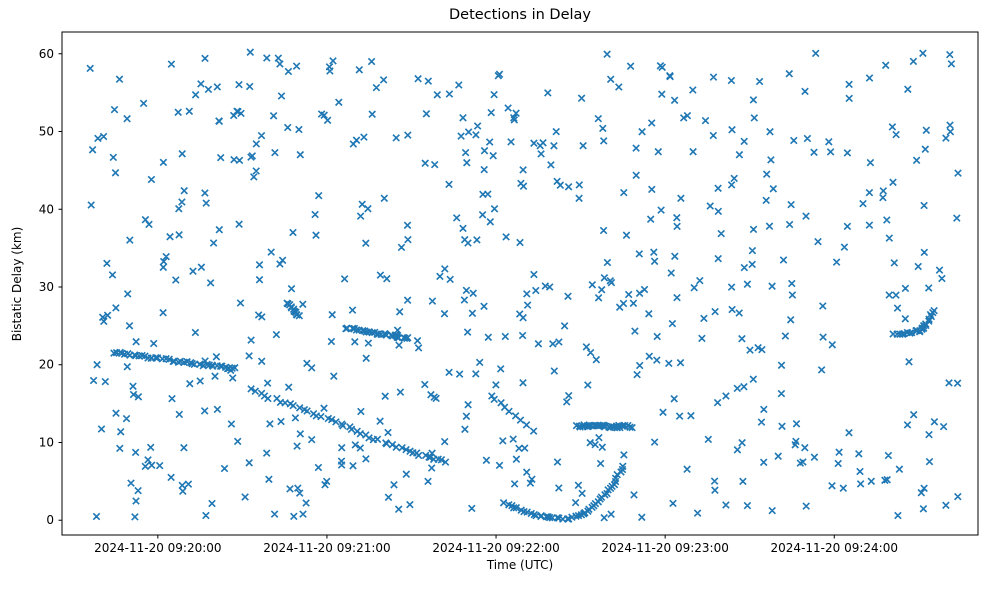  What do you see at coordinates (46, 54) in the screenshot?
I see `y-tick-label: 60` at bounding box center [46, 54].